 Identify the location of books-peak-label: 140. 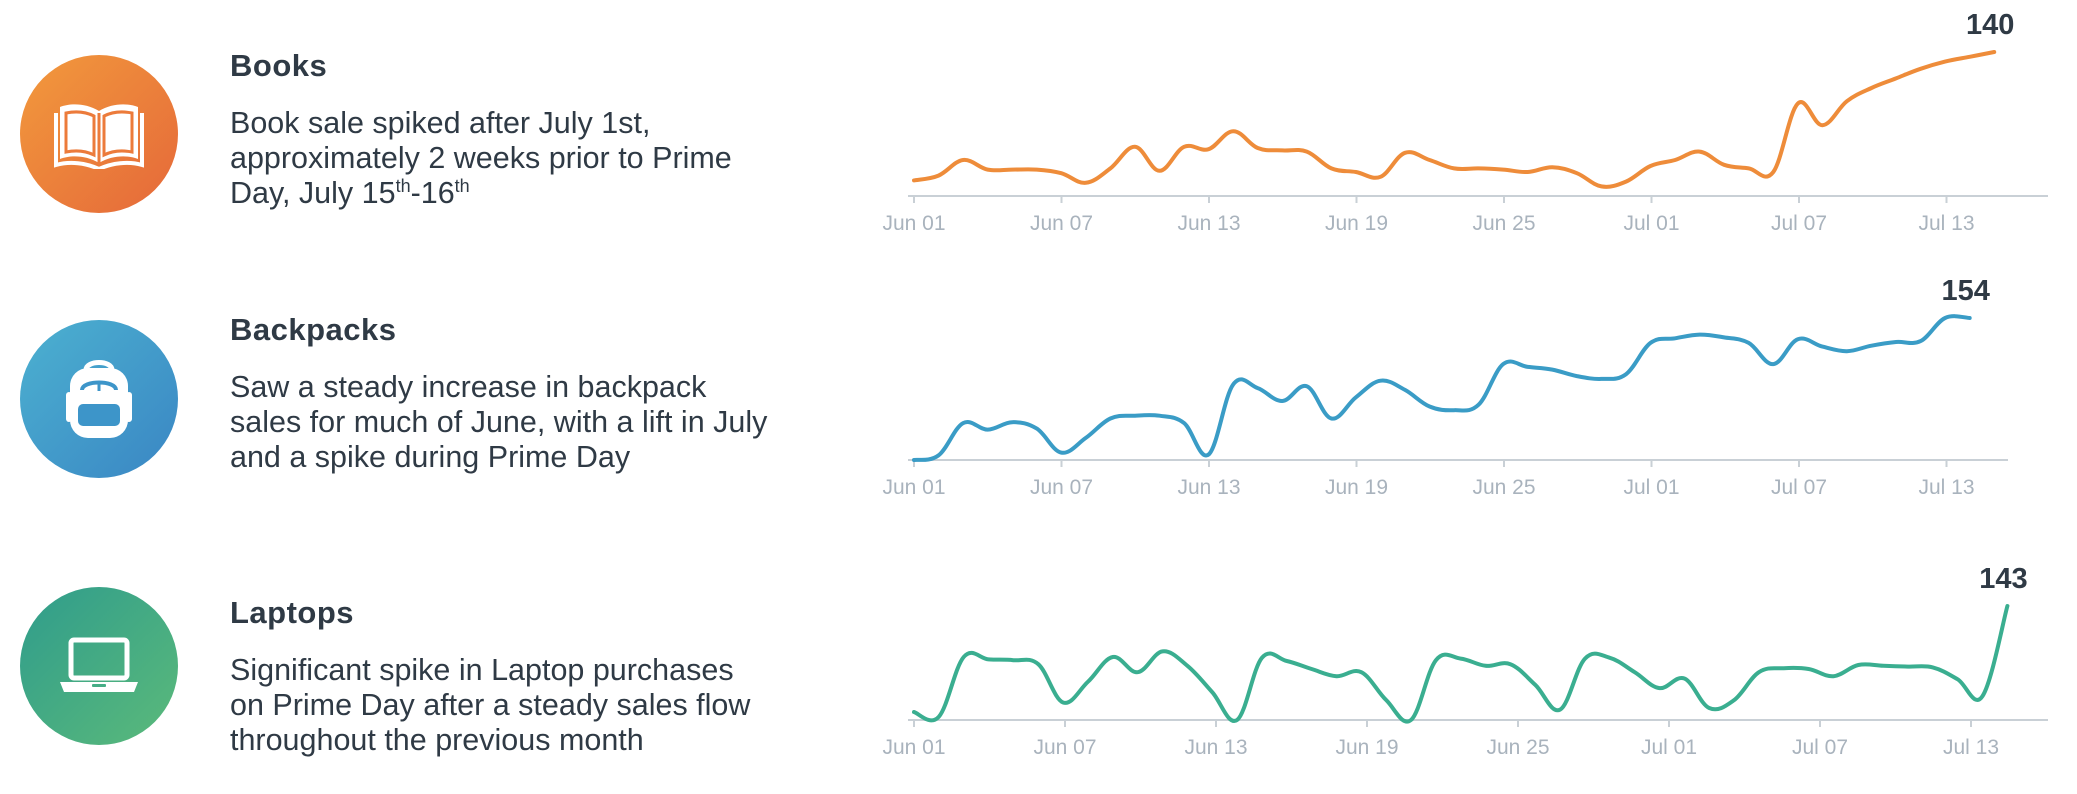
(1990, 25).